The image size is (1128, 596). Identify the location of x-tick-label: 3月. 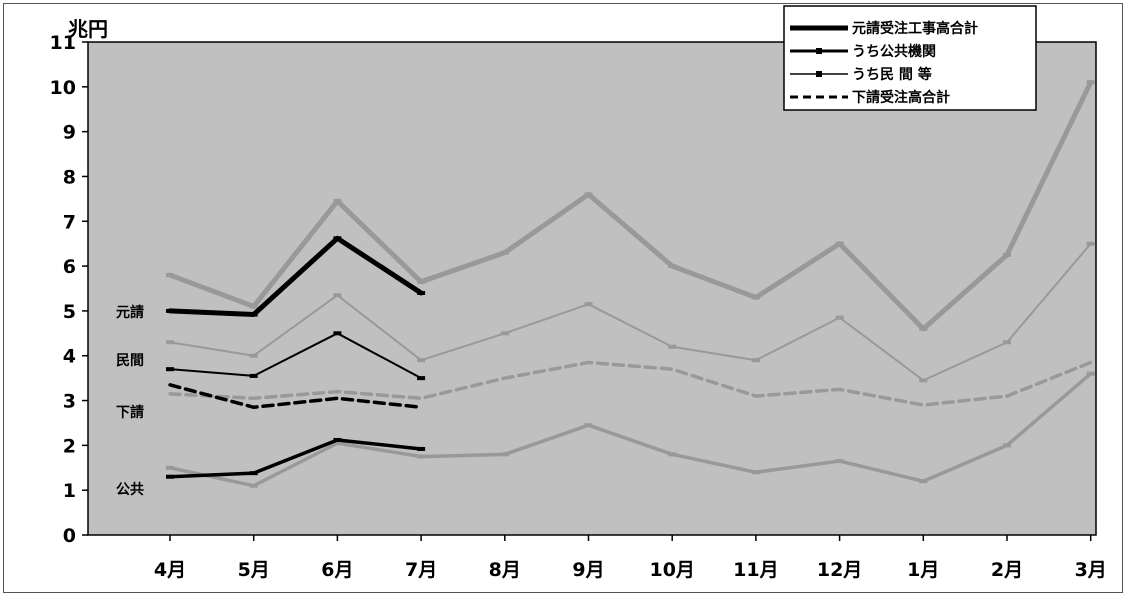
(1091, 570).